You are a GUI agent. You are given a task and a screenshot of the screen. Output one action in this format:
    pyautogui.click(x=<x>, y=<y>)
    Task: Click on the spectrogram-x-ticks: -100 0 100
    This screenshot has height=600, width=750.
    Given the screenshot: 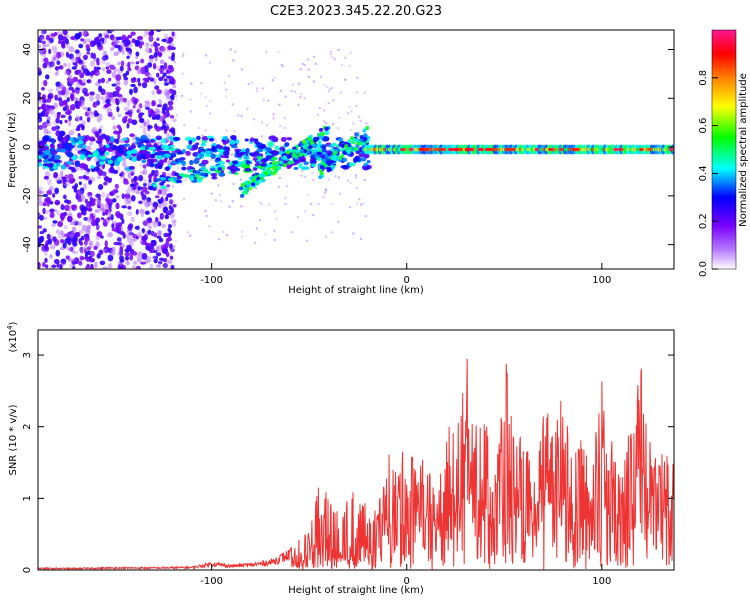 What is the action you would take?
    pyautogui.click(x=405, y=274)
    